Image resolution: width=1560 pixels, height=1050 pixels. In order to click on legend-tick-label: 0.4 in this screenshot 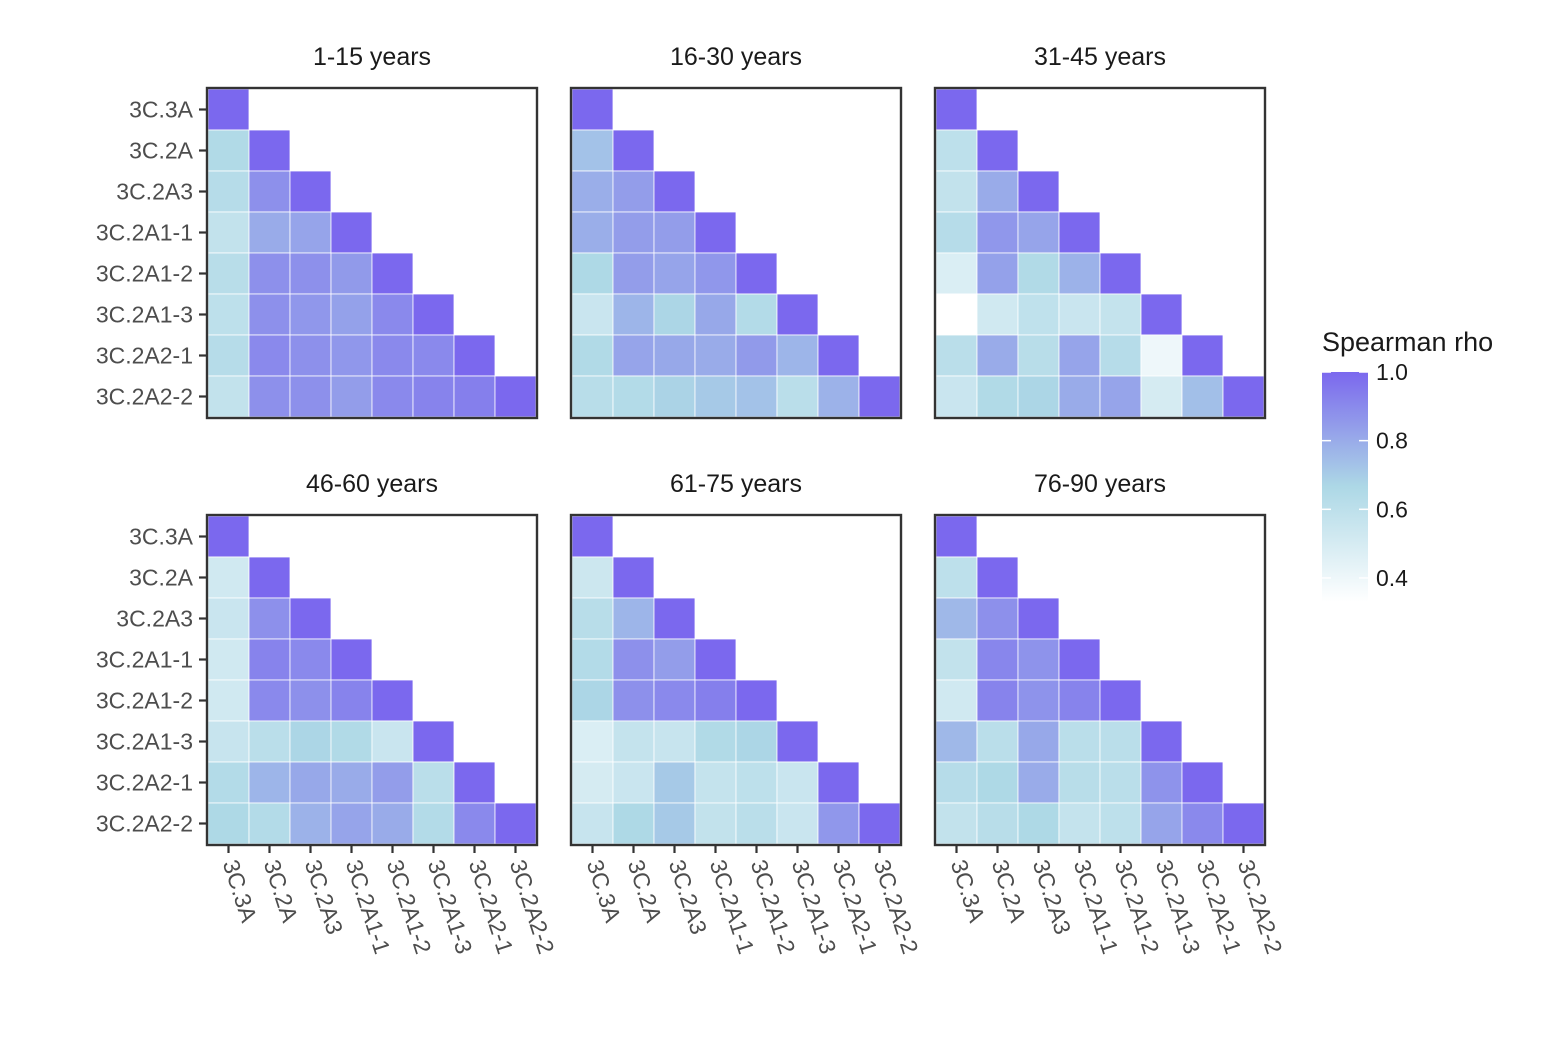, I will do `click(1392, 578)`.